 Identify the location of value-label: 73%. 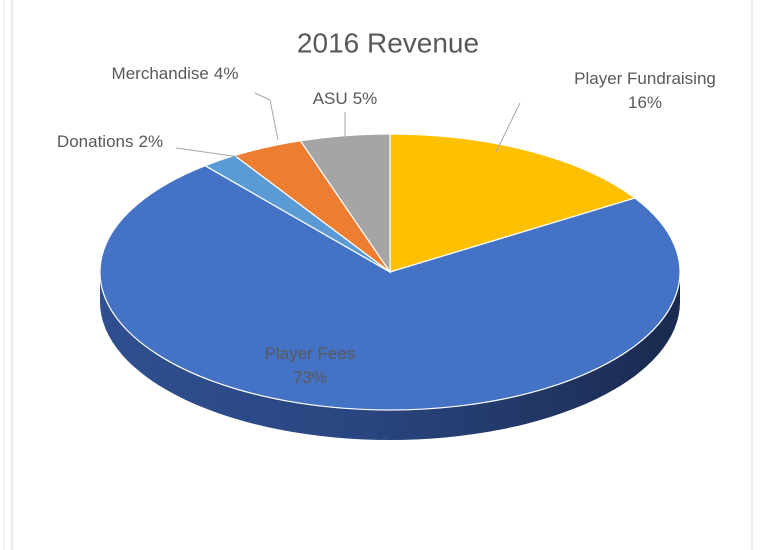
(310, 377).